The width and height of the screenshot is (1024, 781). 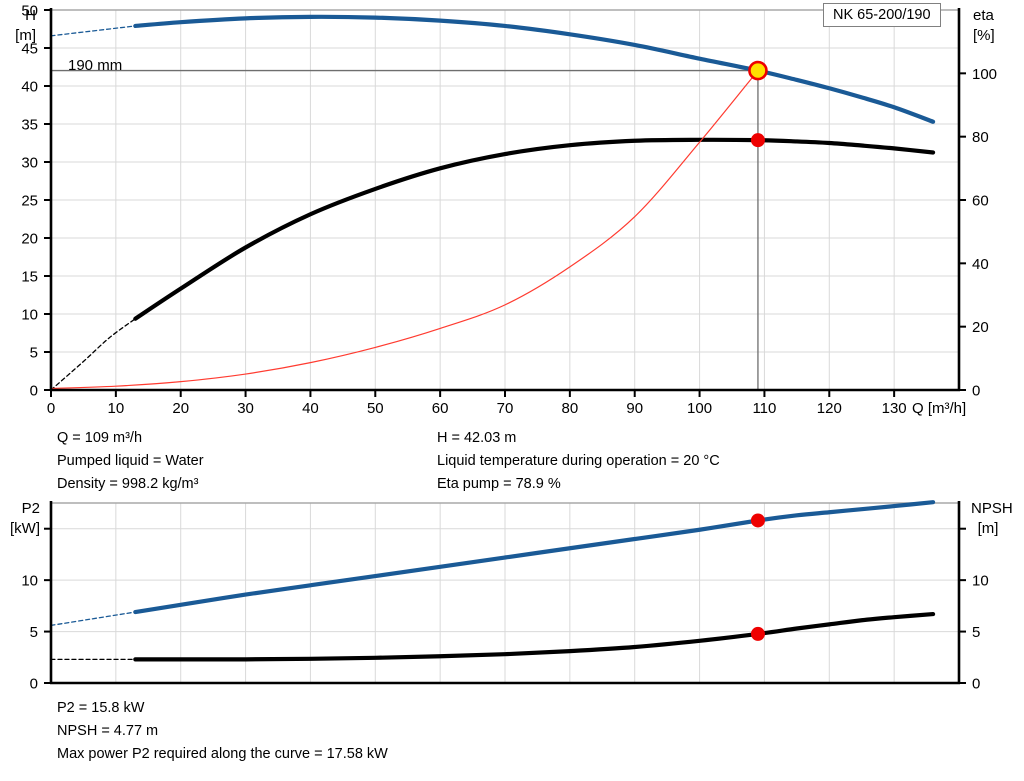 What do you see at coordinates (984, 35) in the screenshot?
I see `y-axis-right-unit: [%]` at bounding box center [984, 35].